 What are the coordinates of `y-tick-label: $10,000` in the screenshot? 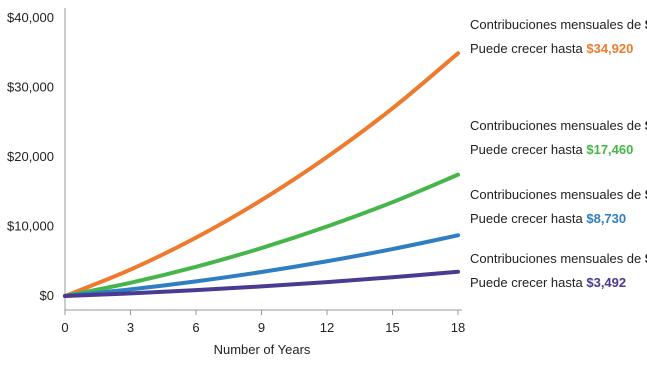 It's located at (30, 226).